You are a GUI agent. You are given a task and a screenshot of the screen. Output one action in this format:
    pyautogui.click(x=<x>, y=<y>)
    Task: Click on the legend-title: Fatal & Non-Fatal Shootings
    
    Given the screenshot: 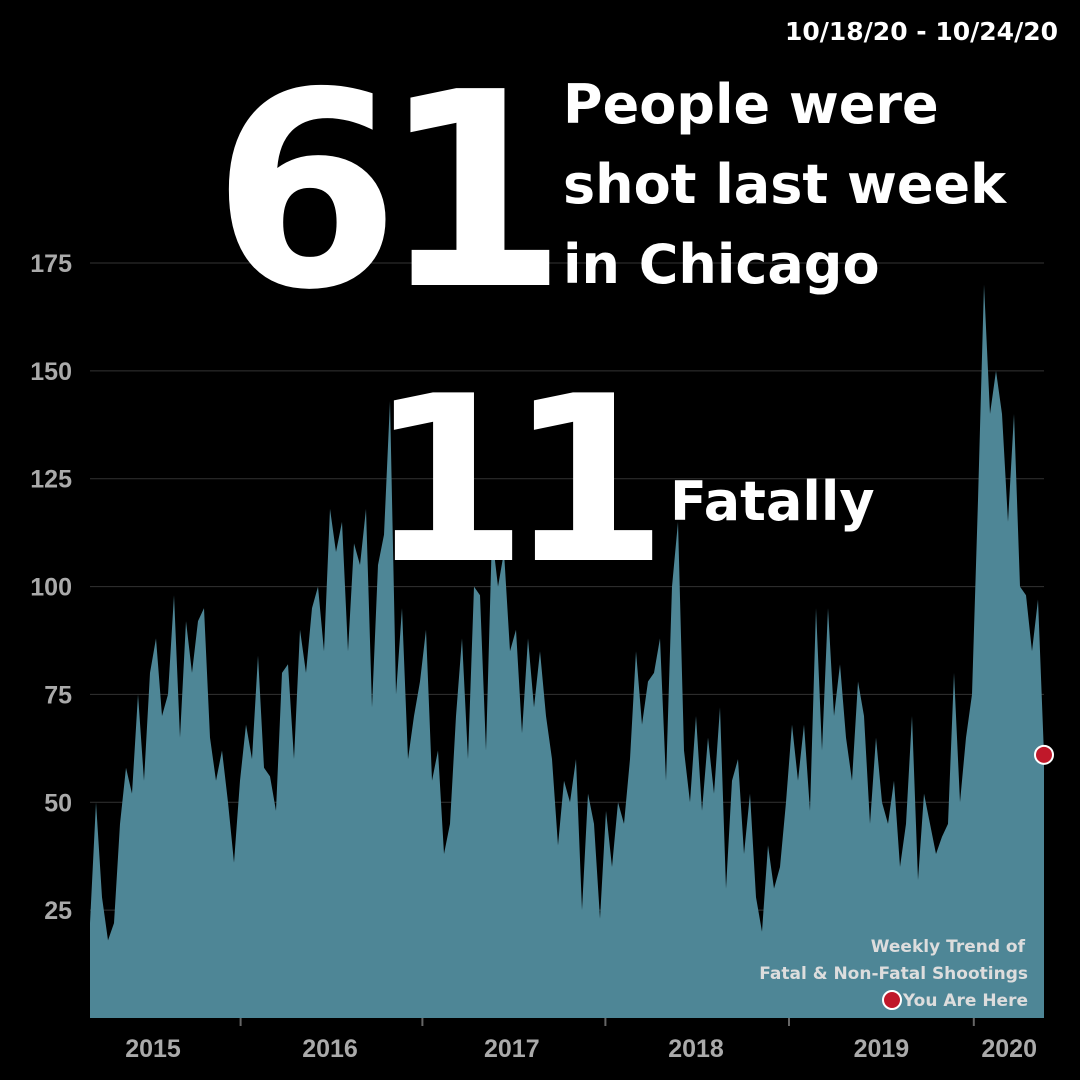 What is the action you would take?
    pyautogui.click(x=893, y=974)
    